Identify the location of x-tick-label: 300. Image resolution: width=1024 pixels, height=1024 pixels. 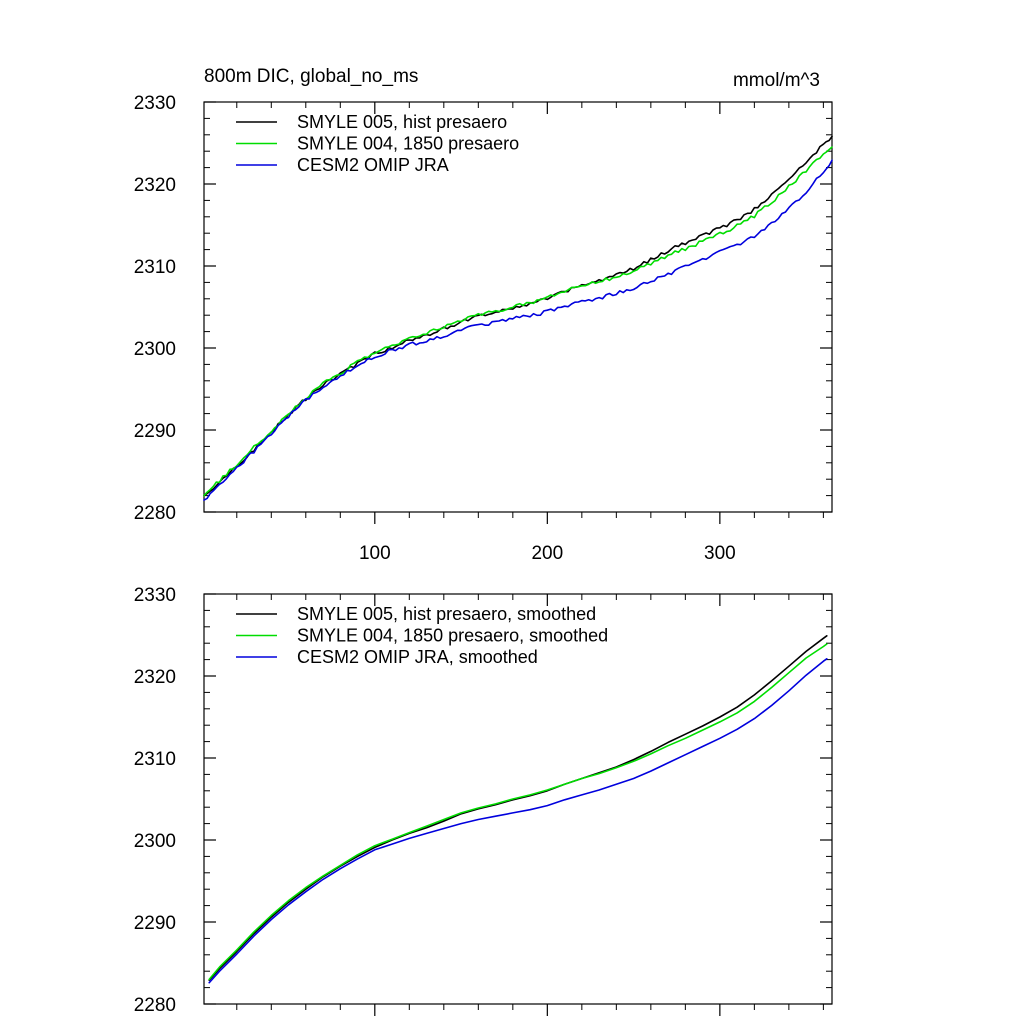
(720, 553).